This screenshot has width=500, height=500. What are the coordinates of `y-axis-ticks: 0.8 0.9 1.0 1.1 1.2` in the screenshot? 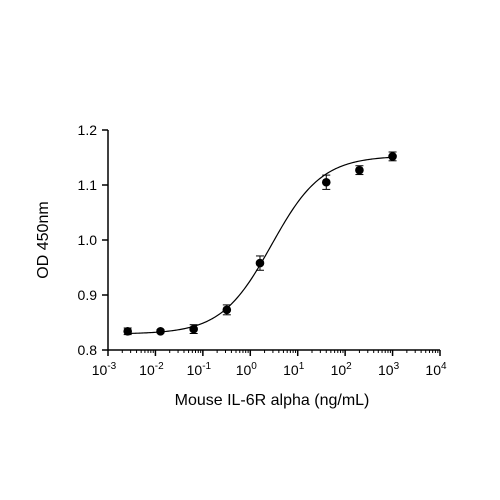 It's located at (93, 240).